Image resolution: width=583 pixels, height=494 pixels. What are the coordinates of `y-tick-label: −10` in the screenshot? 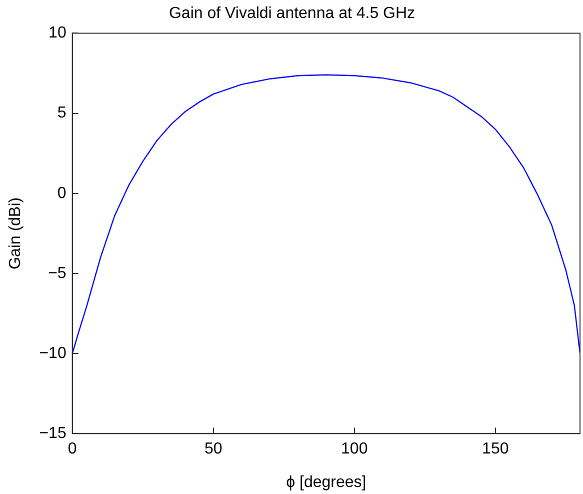 It's located at (52, 353).